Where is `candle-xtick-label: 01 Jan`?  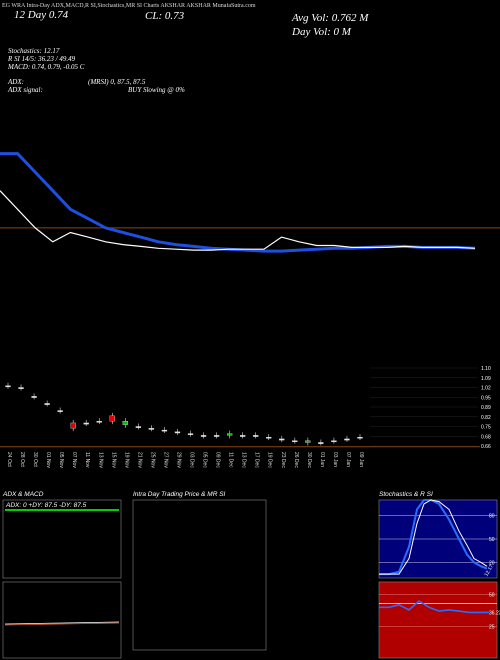
candle-xtick-label: 01 Jan is located at coordinates (322, 459).